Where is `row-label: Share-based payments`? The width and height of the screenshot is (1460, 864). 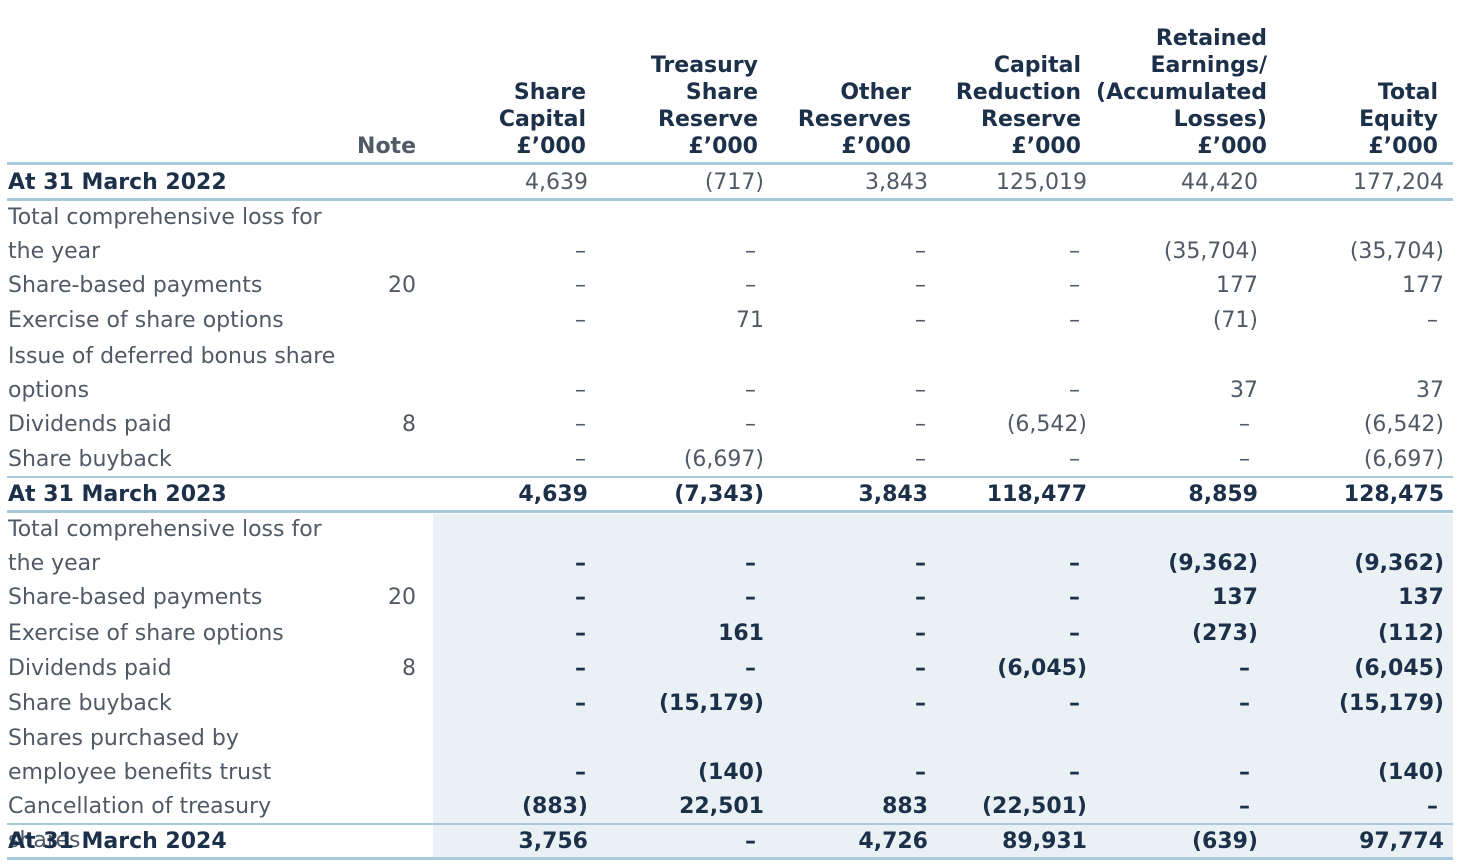
row-label: Share-based payments is located at coordinates (135, 597).